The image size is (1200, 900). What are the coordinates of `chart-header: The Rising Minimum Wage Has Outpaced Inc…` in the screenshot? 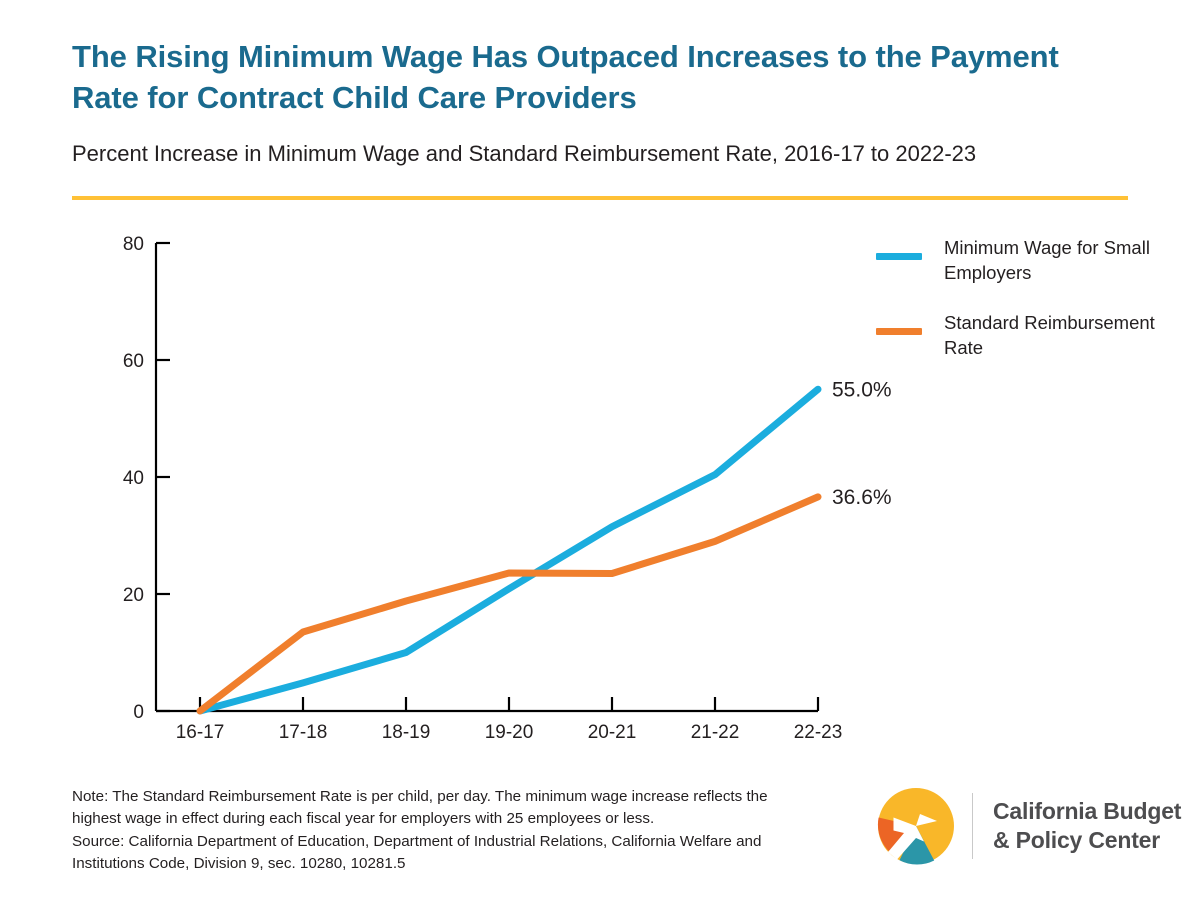 It's located at (602, 102).